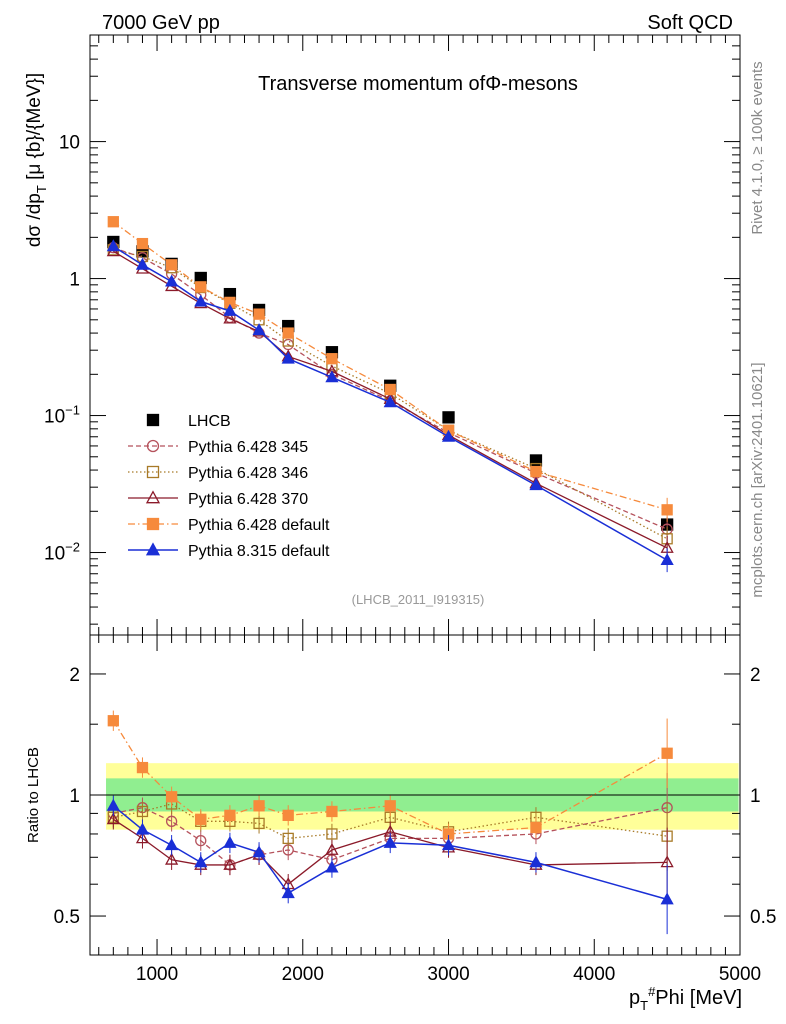 The width and height of the screenshot is (786, 1024). What do you see at coordinates (248, 473) in the screenshot?
I see `legend-label: Pythia 6.428 346` at bounding box center [248, 473].